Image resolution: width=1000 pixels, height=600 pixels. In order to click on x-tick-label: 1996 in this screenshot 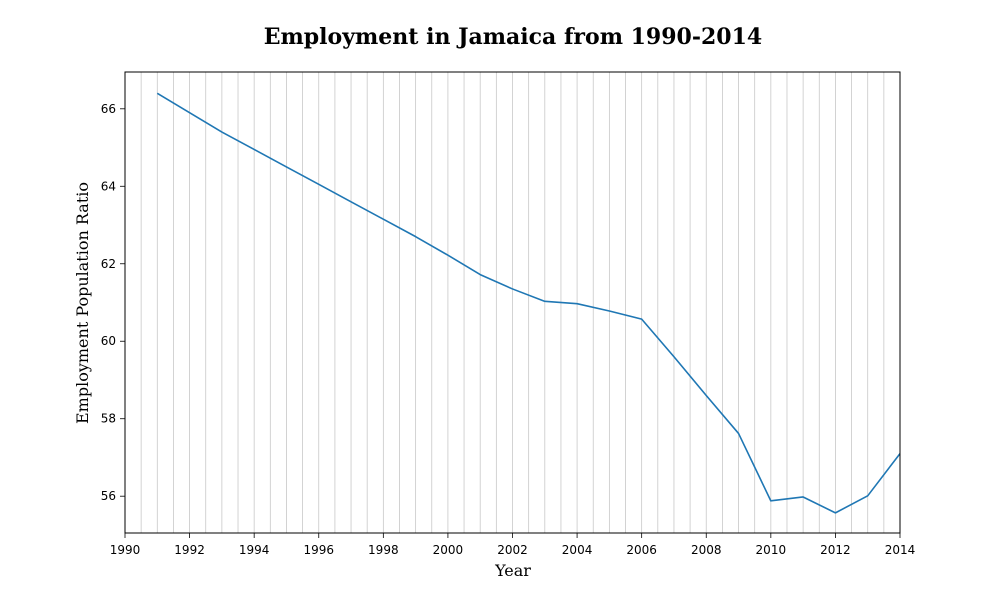, I will do `click(318, 550)`.